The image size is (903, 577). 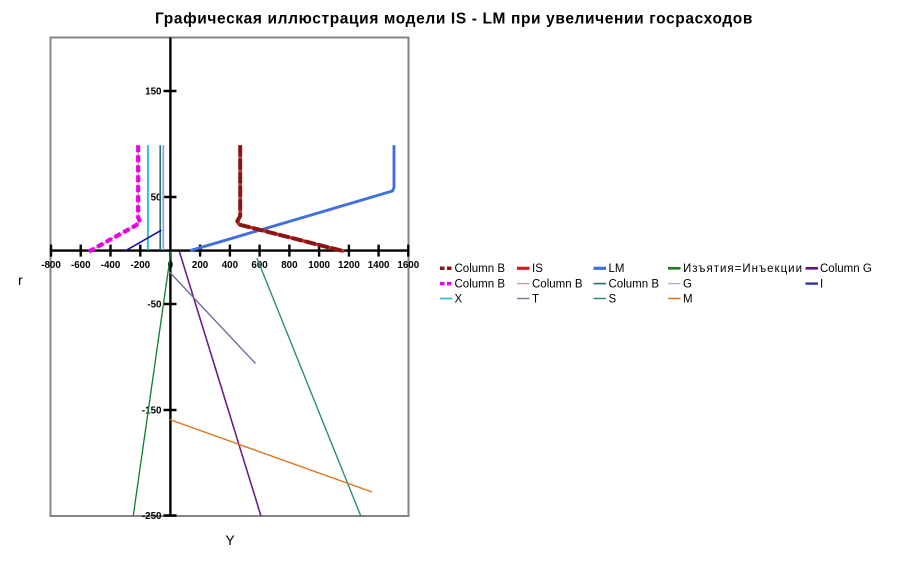 What do you see at coordinates (537, 269) in the screenshot?
I see `svg-text: IS` at bounding box center [537, 269].